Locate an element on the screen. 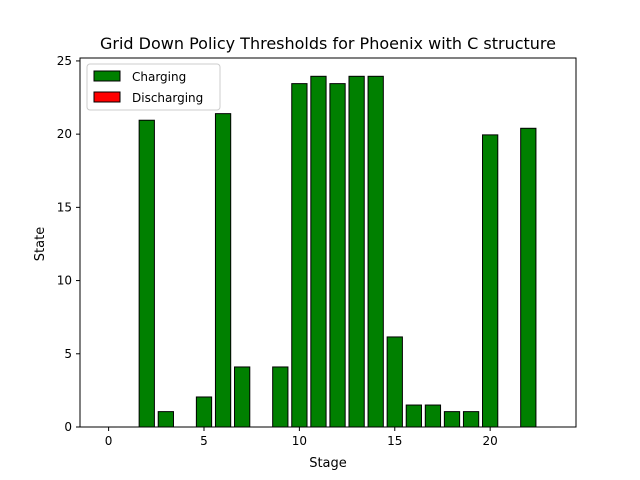 This screenshot has height=480, width=640. x-tick-label: 5 is located at coordinates (204, 441).